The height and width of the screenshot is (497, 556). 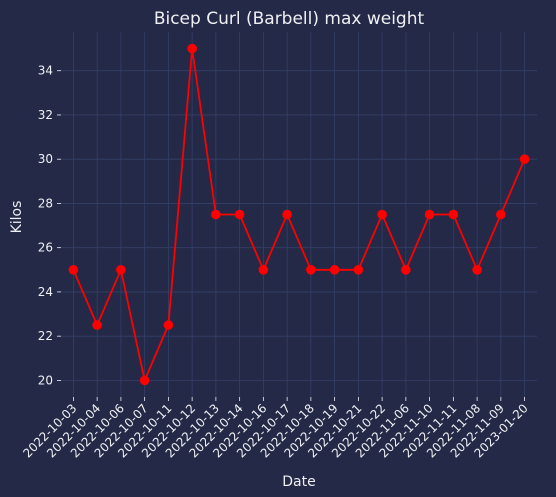 What do you see at coordinates (45, 248) in the screenshot?
I see `y-tick-label: 26` at bounding box center [45, 248].